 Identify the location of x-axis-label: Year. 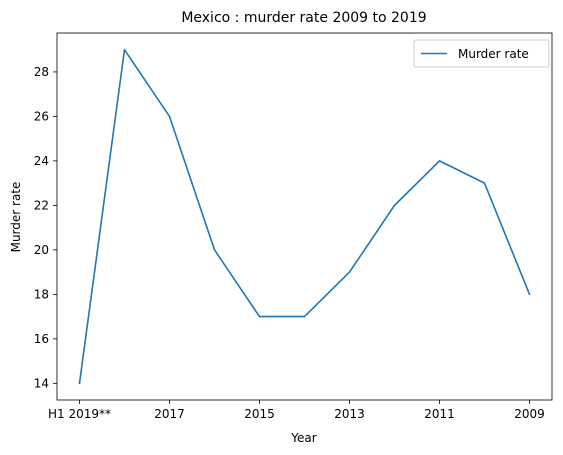
(303, 438).